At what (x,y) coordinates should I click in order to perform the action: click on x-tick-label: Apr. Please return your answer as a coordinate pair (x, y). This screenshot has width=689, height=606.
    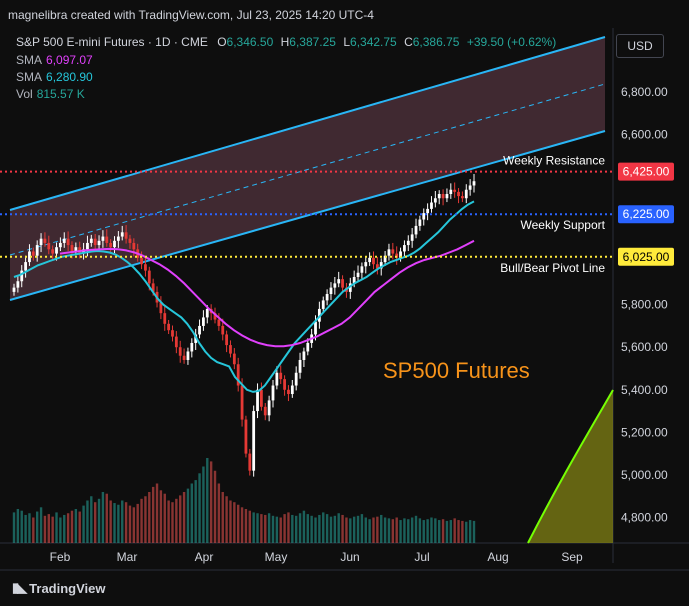
    Looking at the image, I should click on (204, 557).